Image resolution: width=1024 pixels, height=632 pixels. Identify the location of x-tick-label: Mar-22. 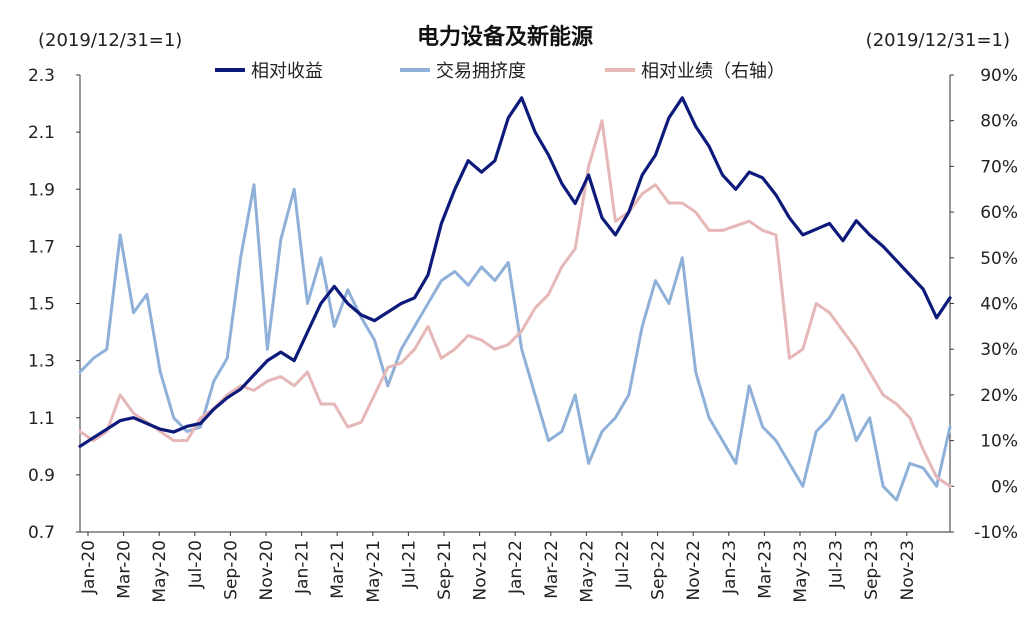
(552, 569).